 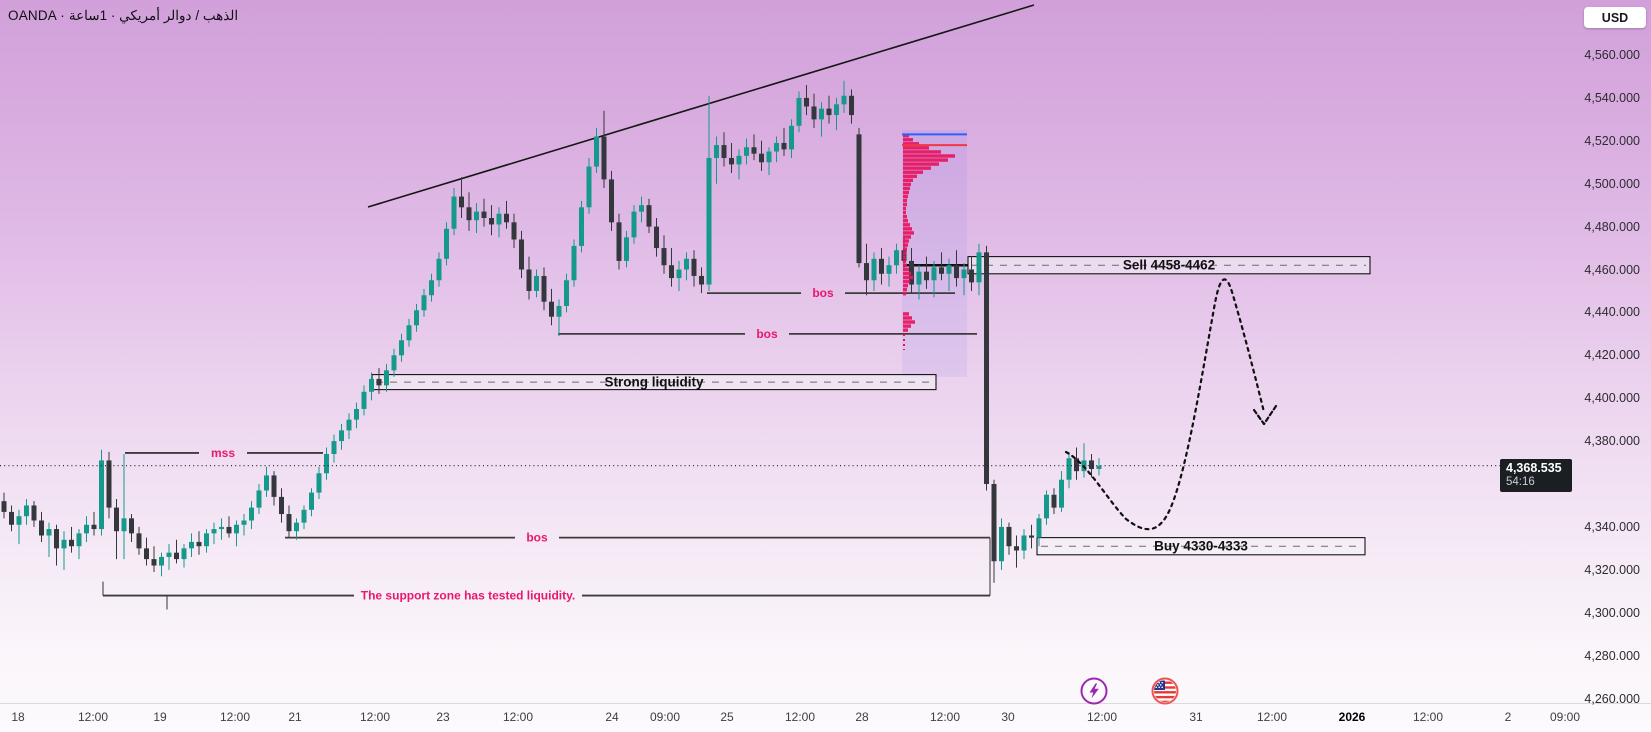 I want to click on volume-profile, so click(x=929, y=242).